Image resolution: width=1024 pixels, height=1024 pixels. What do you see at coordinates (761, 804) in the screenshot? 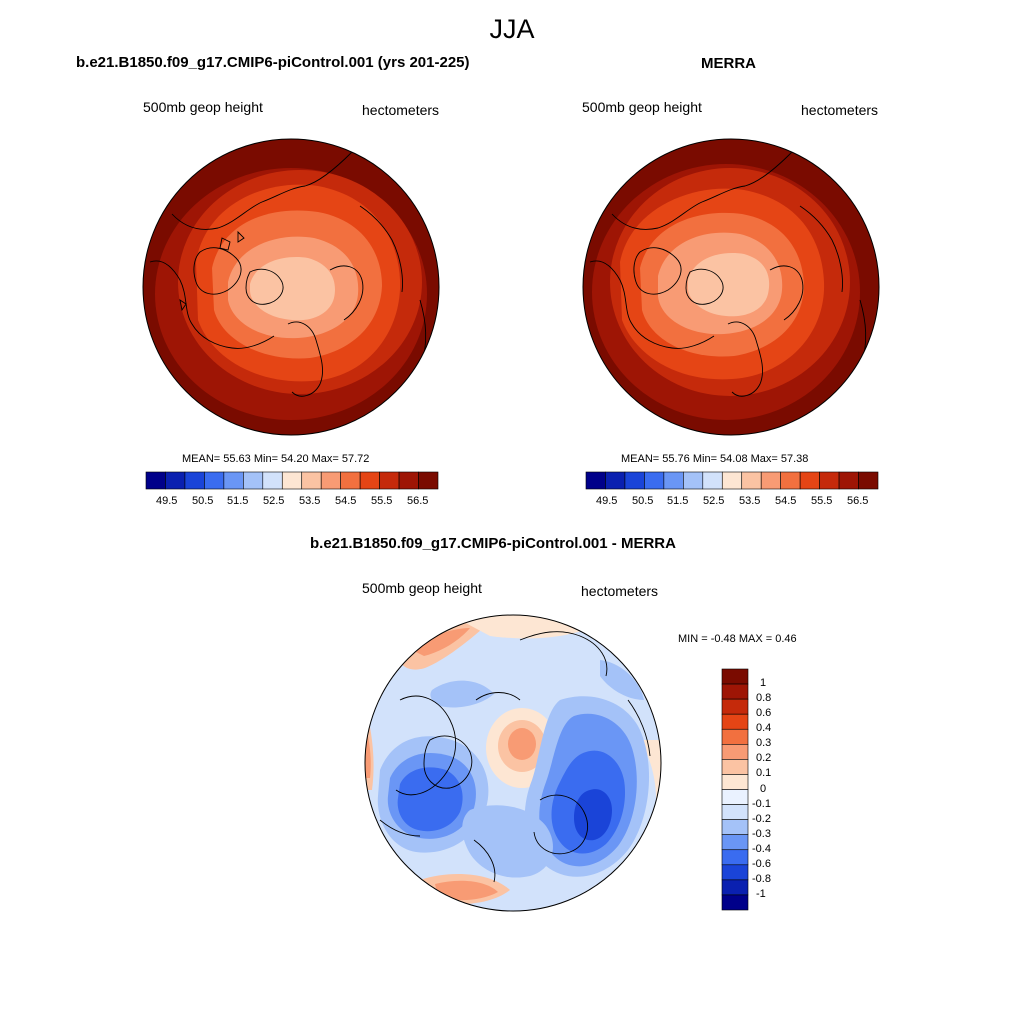
I see `colorbar-tick: -0.1` at bounding box center [761, 804].